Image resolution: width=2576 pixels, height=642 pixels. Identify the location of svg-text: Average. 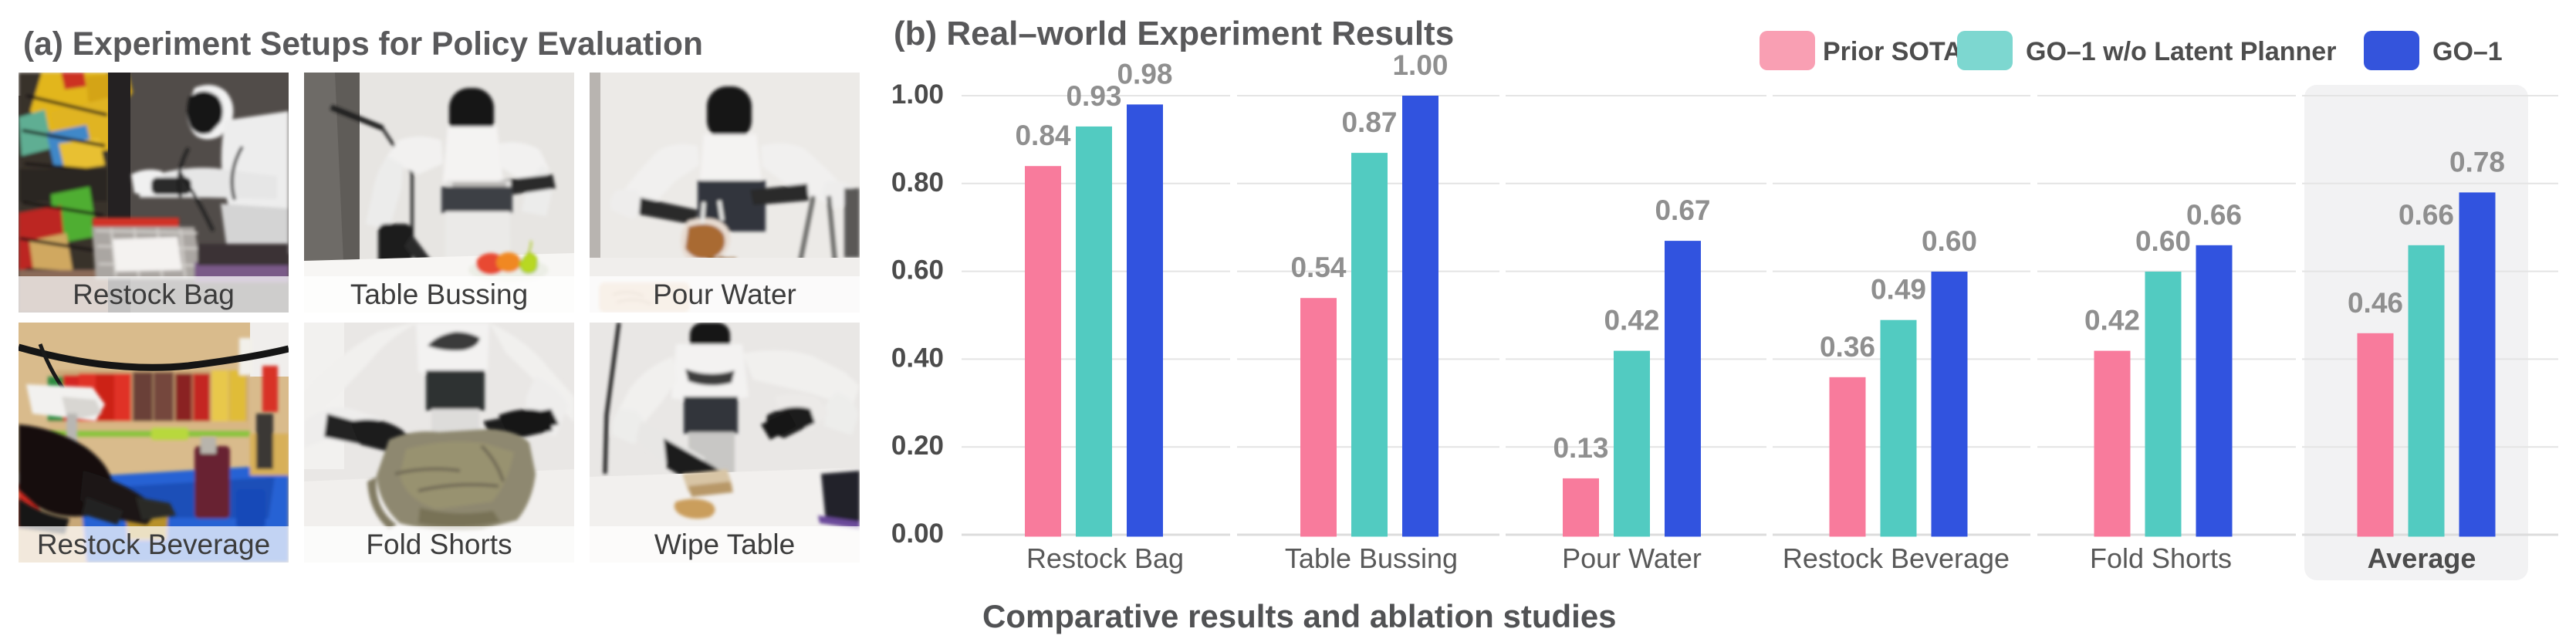
(2422, 558).